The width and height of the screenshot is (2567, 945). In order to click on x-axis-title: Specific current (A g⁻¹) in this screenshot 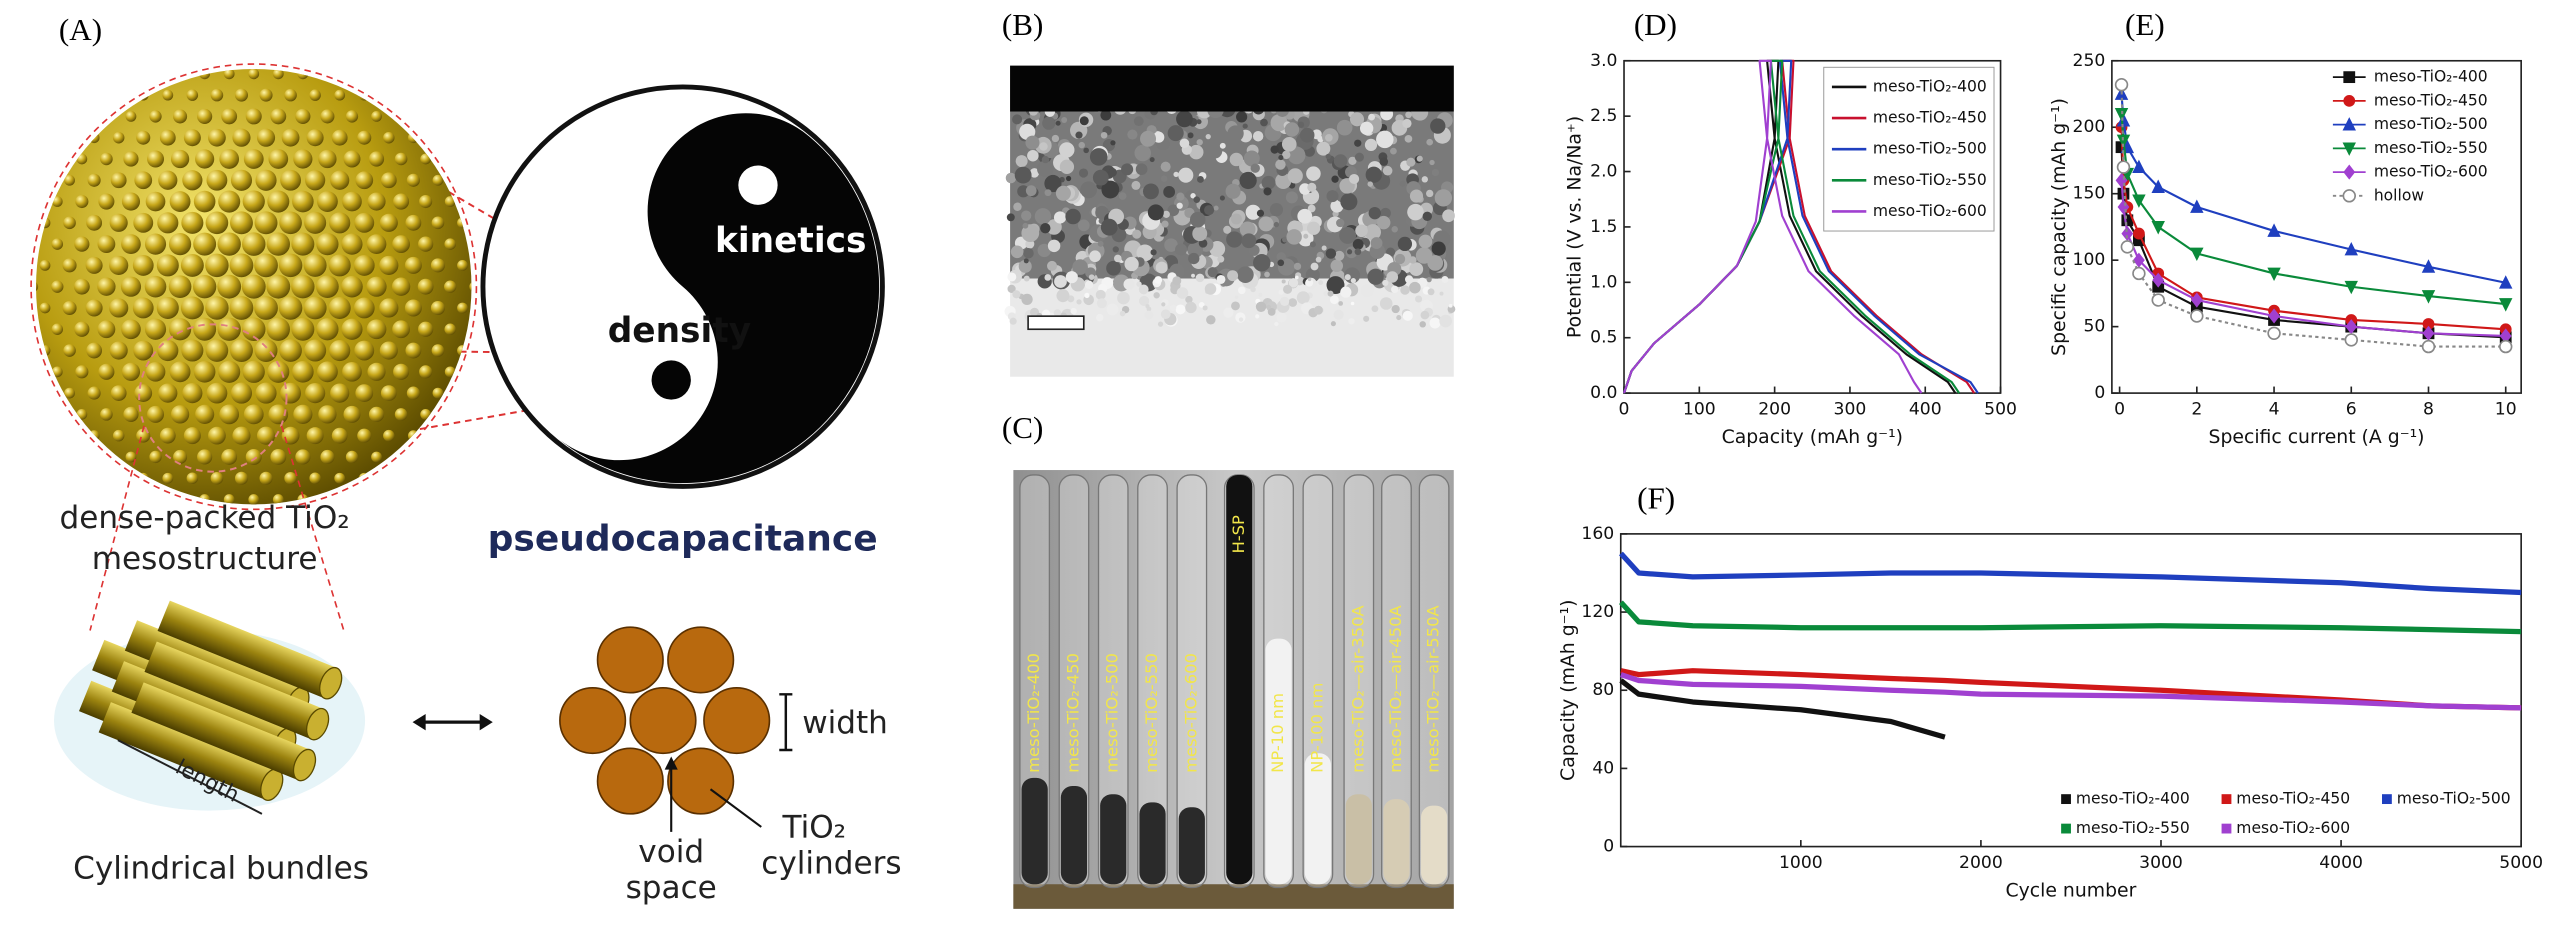, I will do `click(2317, 437)`.